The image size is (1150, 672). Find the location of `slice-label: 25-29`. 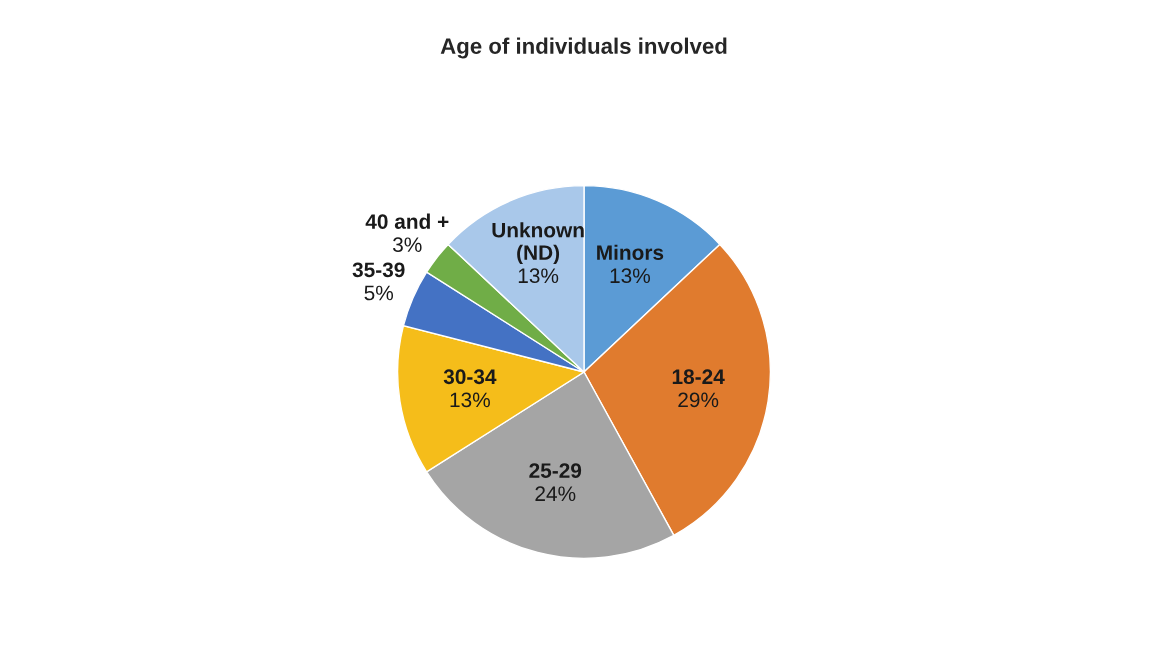

slice-label: 25-29 is located at coordinates (555, 470).